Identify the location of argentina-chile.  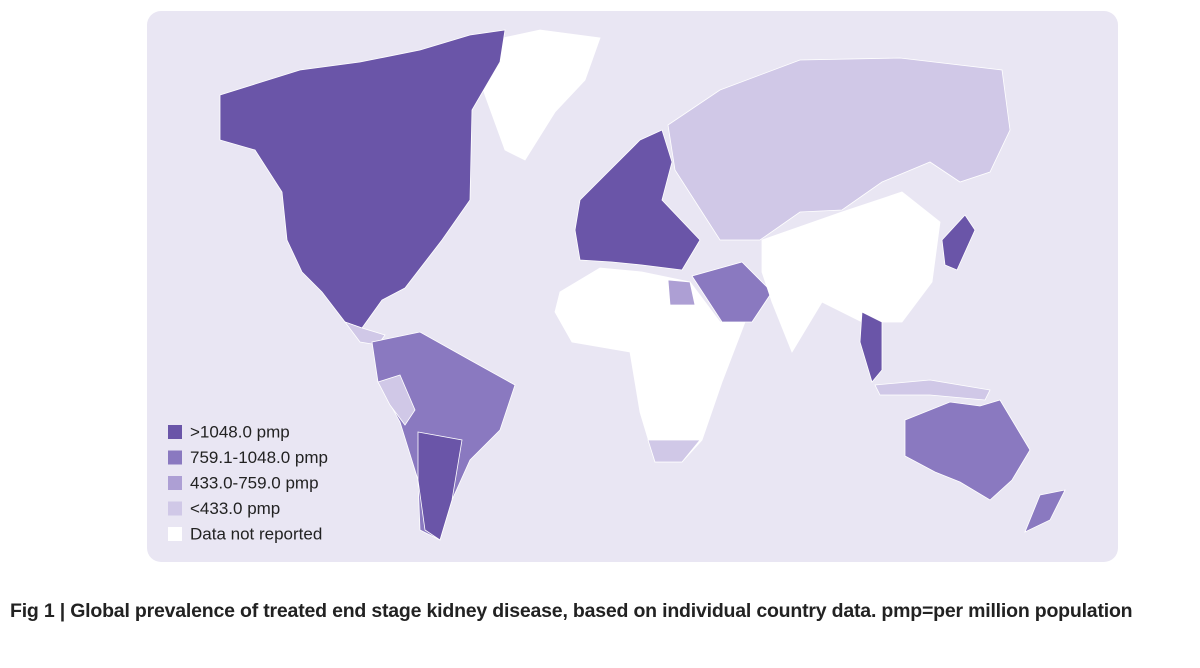
(440, 486).